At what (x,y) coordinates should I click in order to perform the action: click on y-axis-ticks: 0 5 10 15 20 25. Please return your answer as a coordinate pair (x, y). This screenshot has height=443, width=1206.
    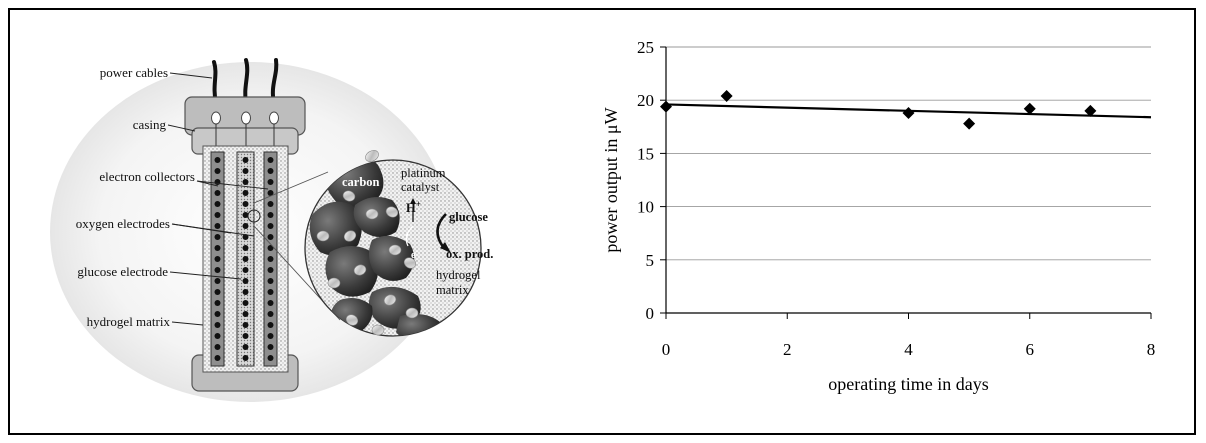
    Looking at the image, I should click on (651, 180).